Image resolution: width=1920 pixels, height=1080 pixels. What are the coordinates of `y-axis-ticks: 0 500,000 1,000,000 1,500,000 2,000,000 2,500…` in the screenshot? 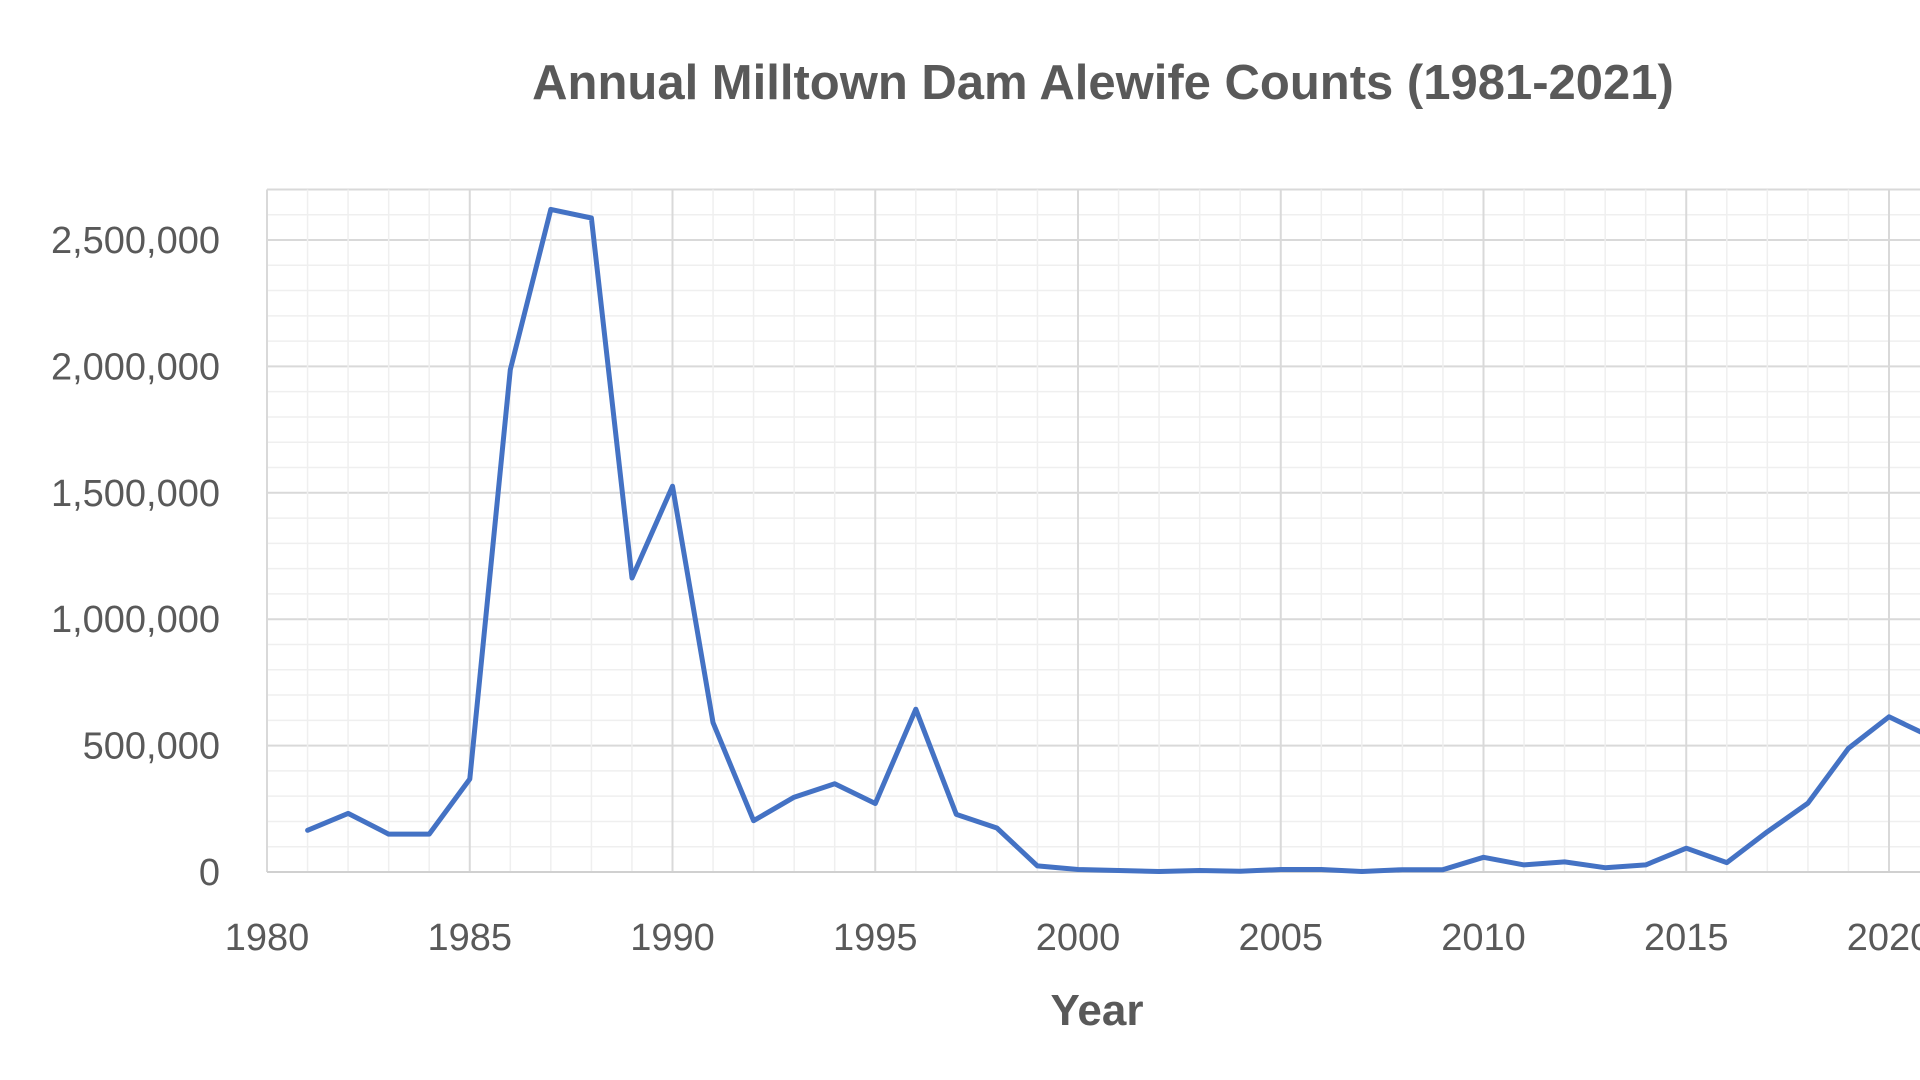 It's located at (135, 557).